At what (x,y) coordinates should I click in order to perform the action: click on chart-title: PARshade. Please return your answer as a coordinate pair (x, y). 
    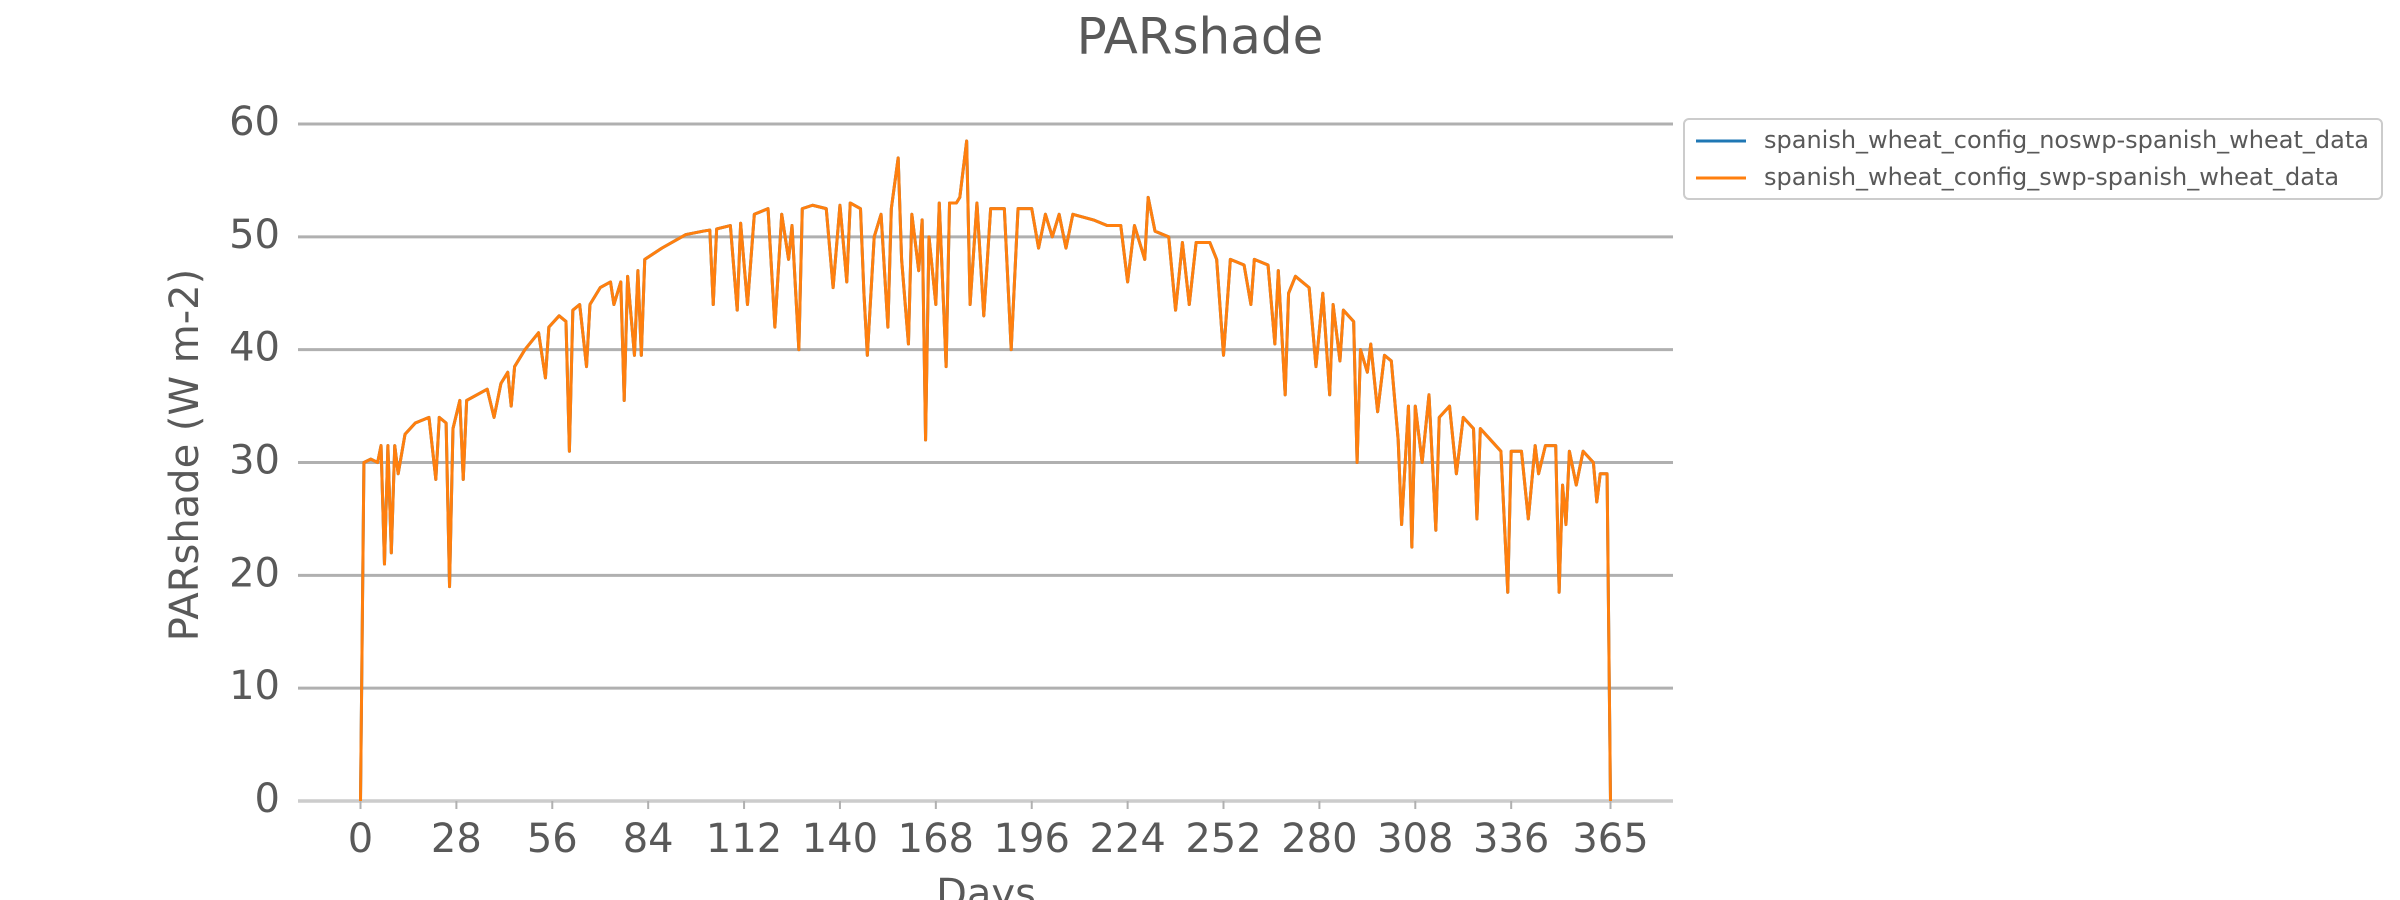
    Looking at the image, I should click on (1200, 37).